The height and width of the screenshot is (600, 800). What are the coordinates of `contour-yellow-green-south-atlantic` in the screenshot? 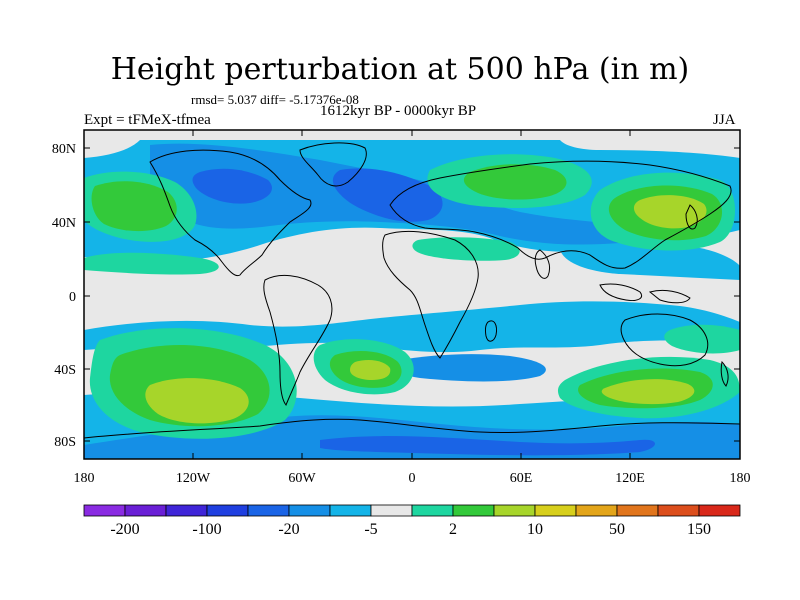 It's located at (370, 370).